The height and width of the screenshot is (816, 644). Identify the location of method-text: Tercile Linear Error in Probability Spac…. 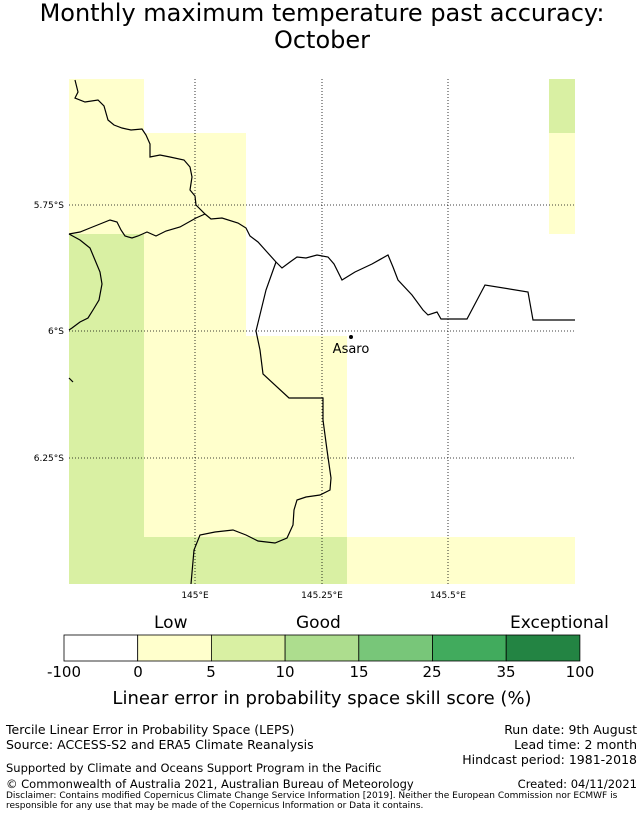
(150, 729).